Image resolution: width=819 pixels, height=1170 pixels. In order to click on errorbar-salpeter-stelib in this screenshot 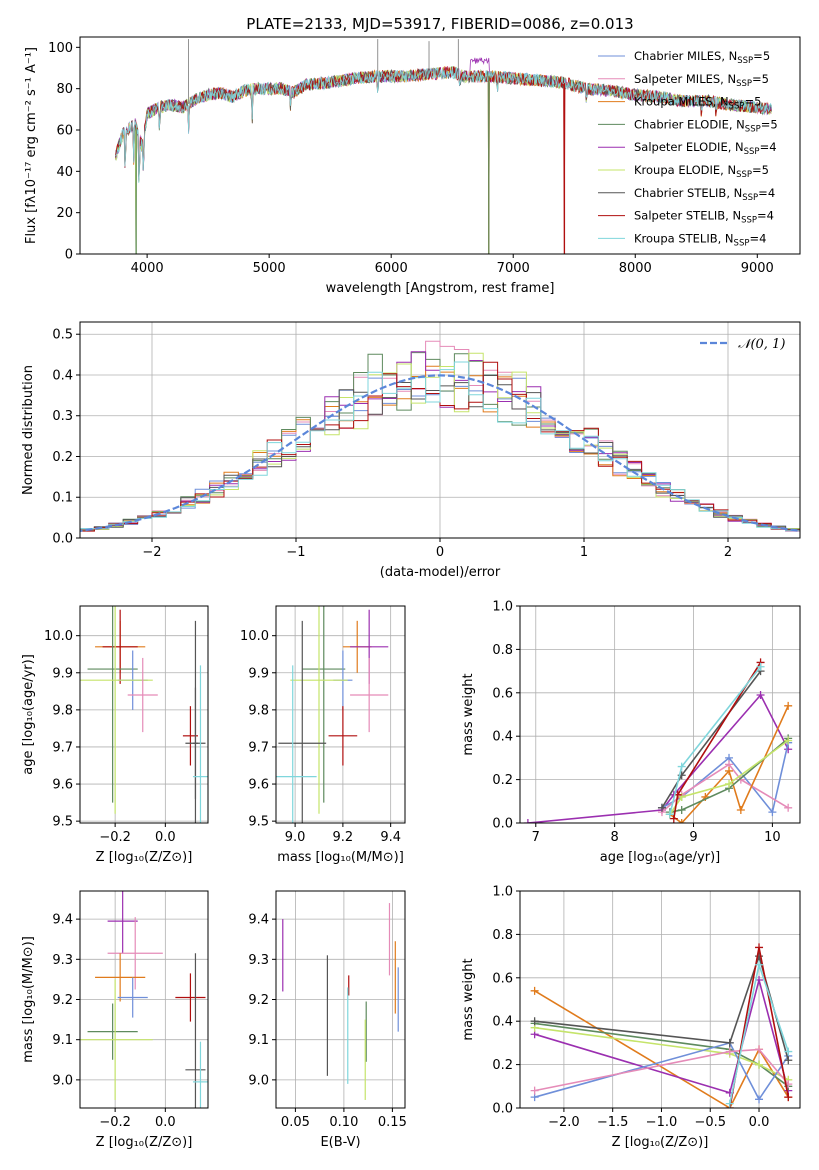, I will do `click(190, 997)`.